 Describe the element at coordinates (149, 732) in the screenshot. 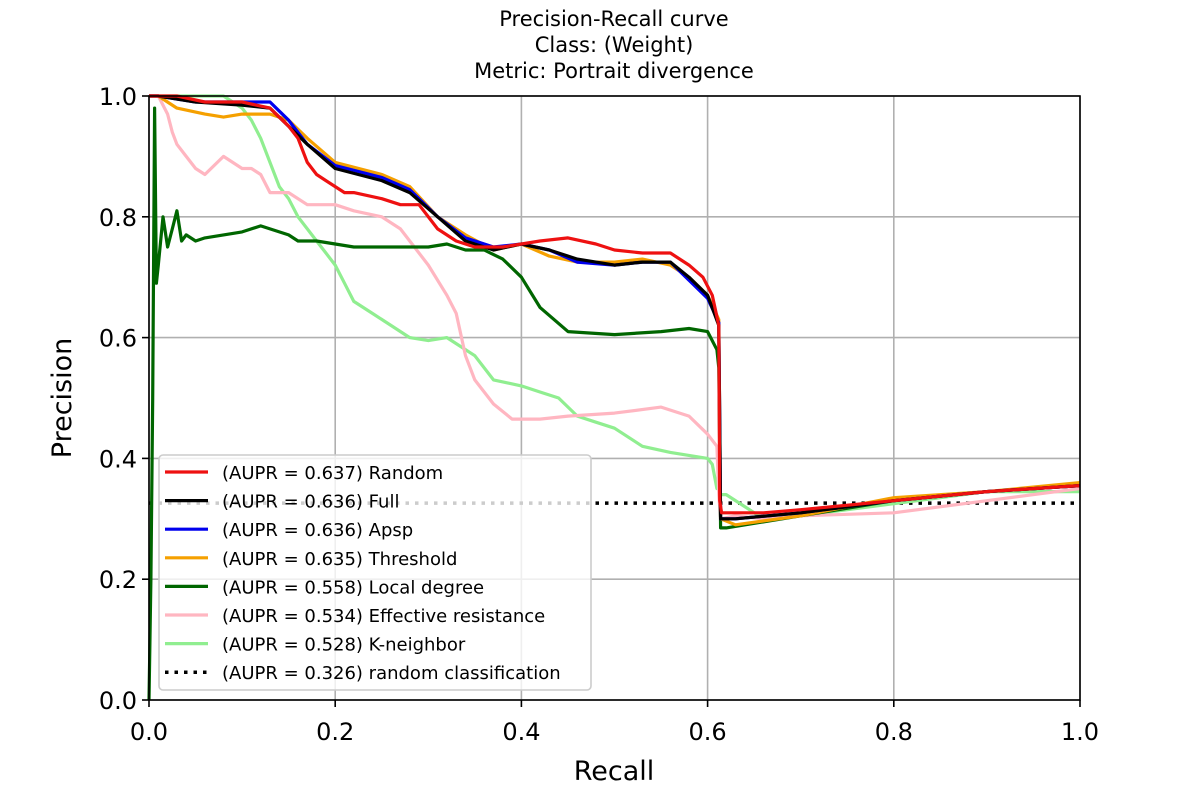

I see `x-tick-label: 0.0` at that location.